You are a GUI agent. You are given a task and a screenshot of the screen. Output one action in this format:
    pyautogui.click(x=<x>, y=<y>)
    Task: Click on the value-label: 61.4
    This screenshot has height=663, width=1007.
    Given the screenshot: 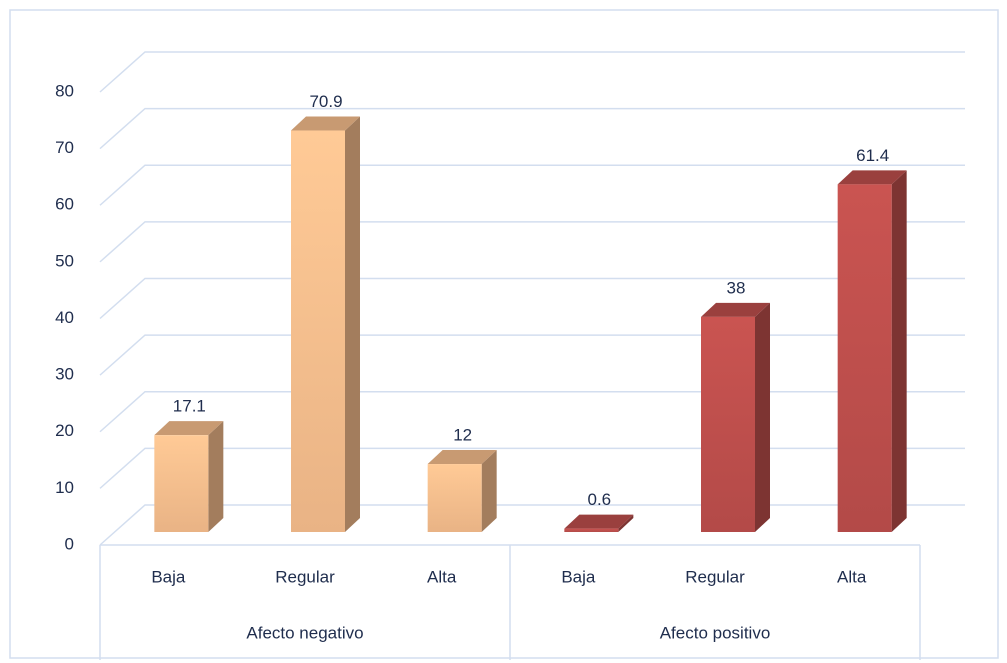 What is the action you would take?
    pyautogui.click(x=872, y=155)
    